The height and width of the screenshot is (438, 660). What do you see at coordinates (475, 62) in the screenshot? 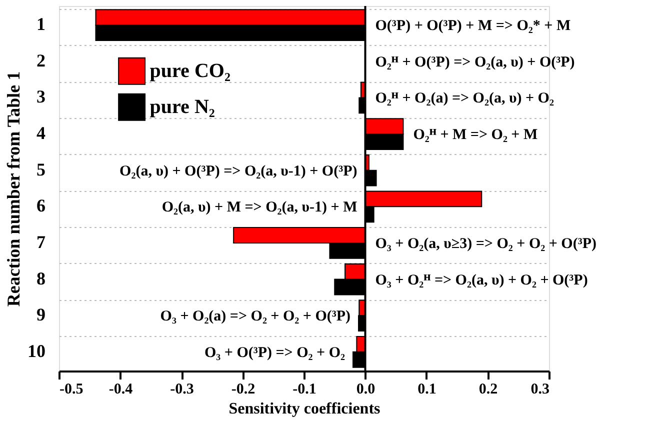
I see `annotation: O₂ᴴ + O(³P) => O₂(a, υ) + O(³P)` at bounding box center [475, 62].